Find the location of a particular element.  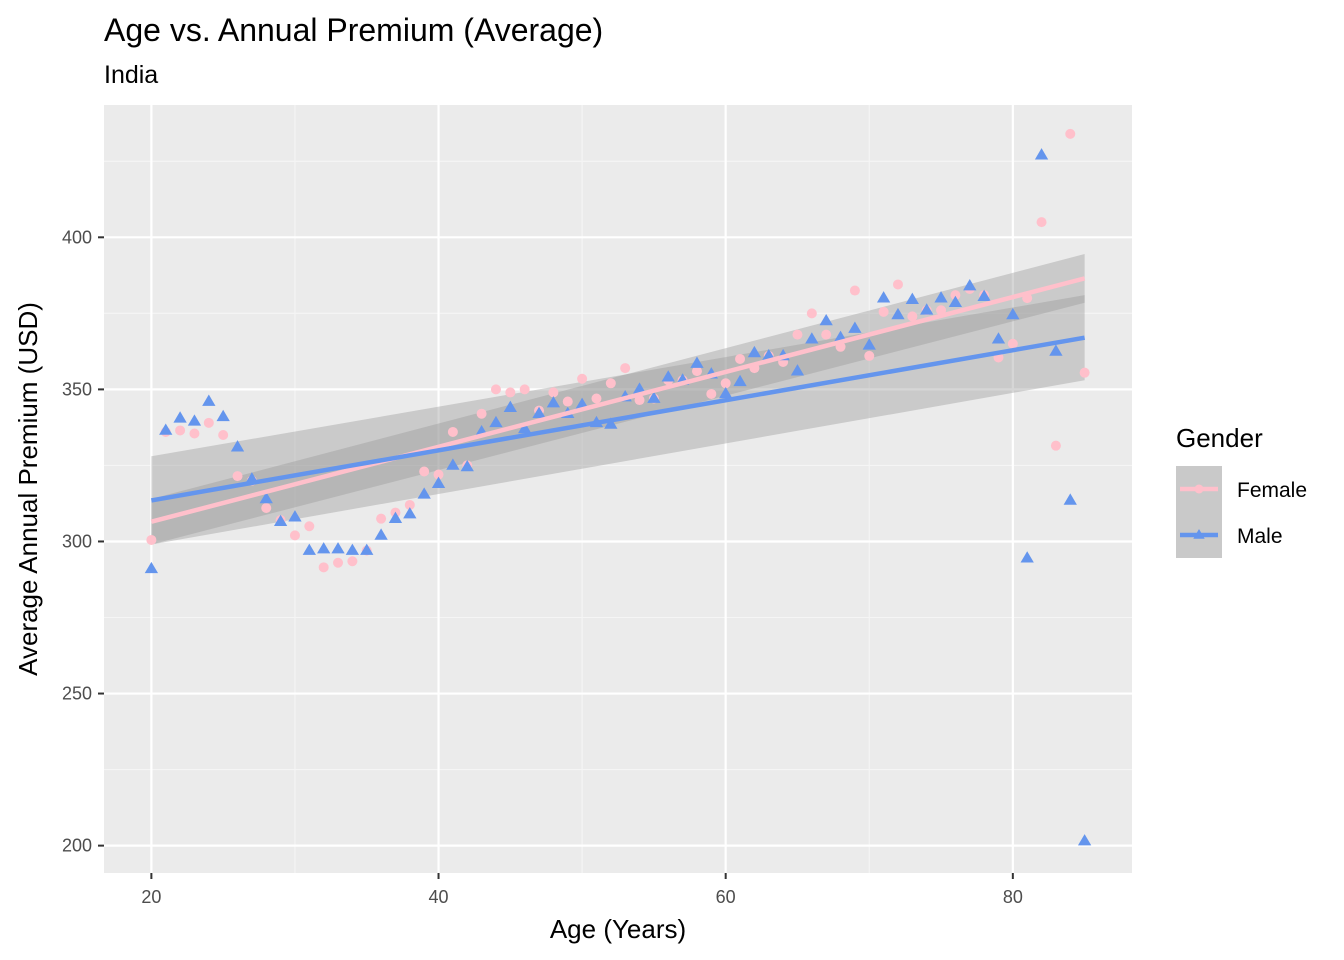

y-tick-label: 200 is located at coordinates (77, 846).